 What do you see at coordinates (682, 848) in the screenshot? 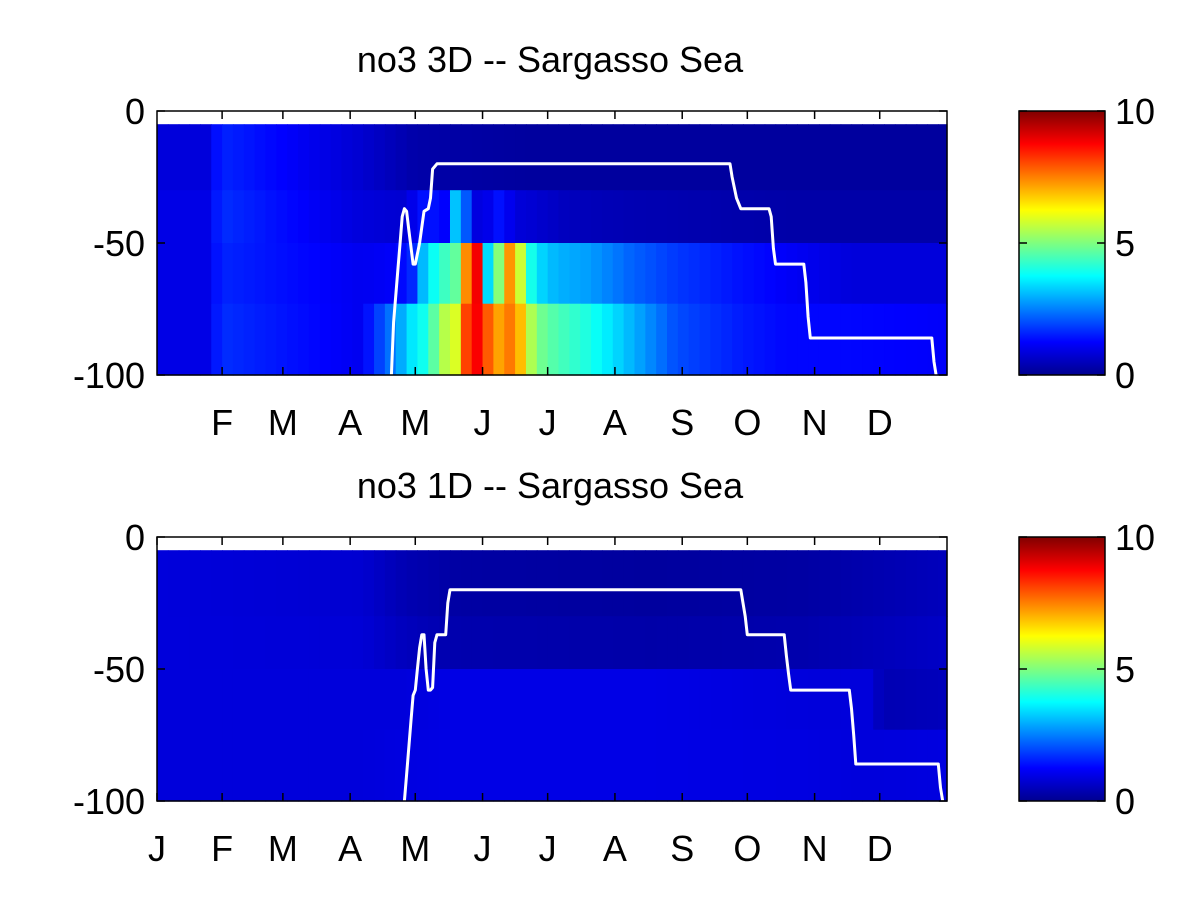
I see `x-tick-label: S` at bounding box center [682, 848].